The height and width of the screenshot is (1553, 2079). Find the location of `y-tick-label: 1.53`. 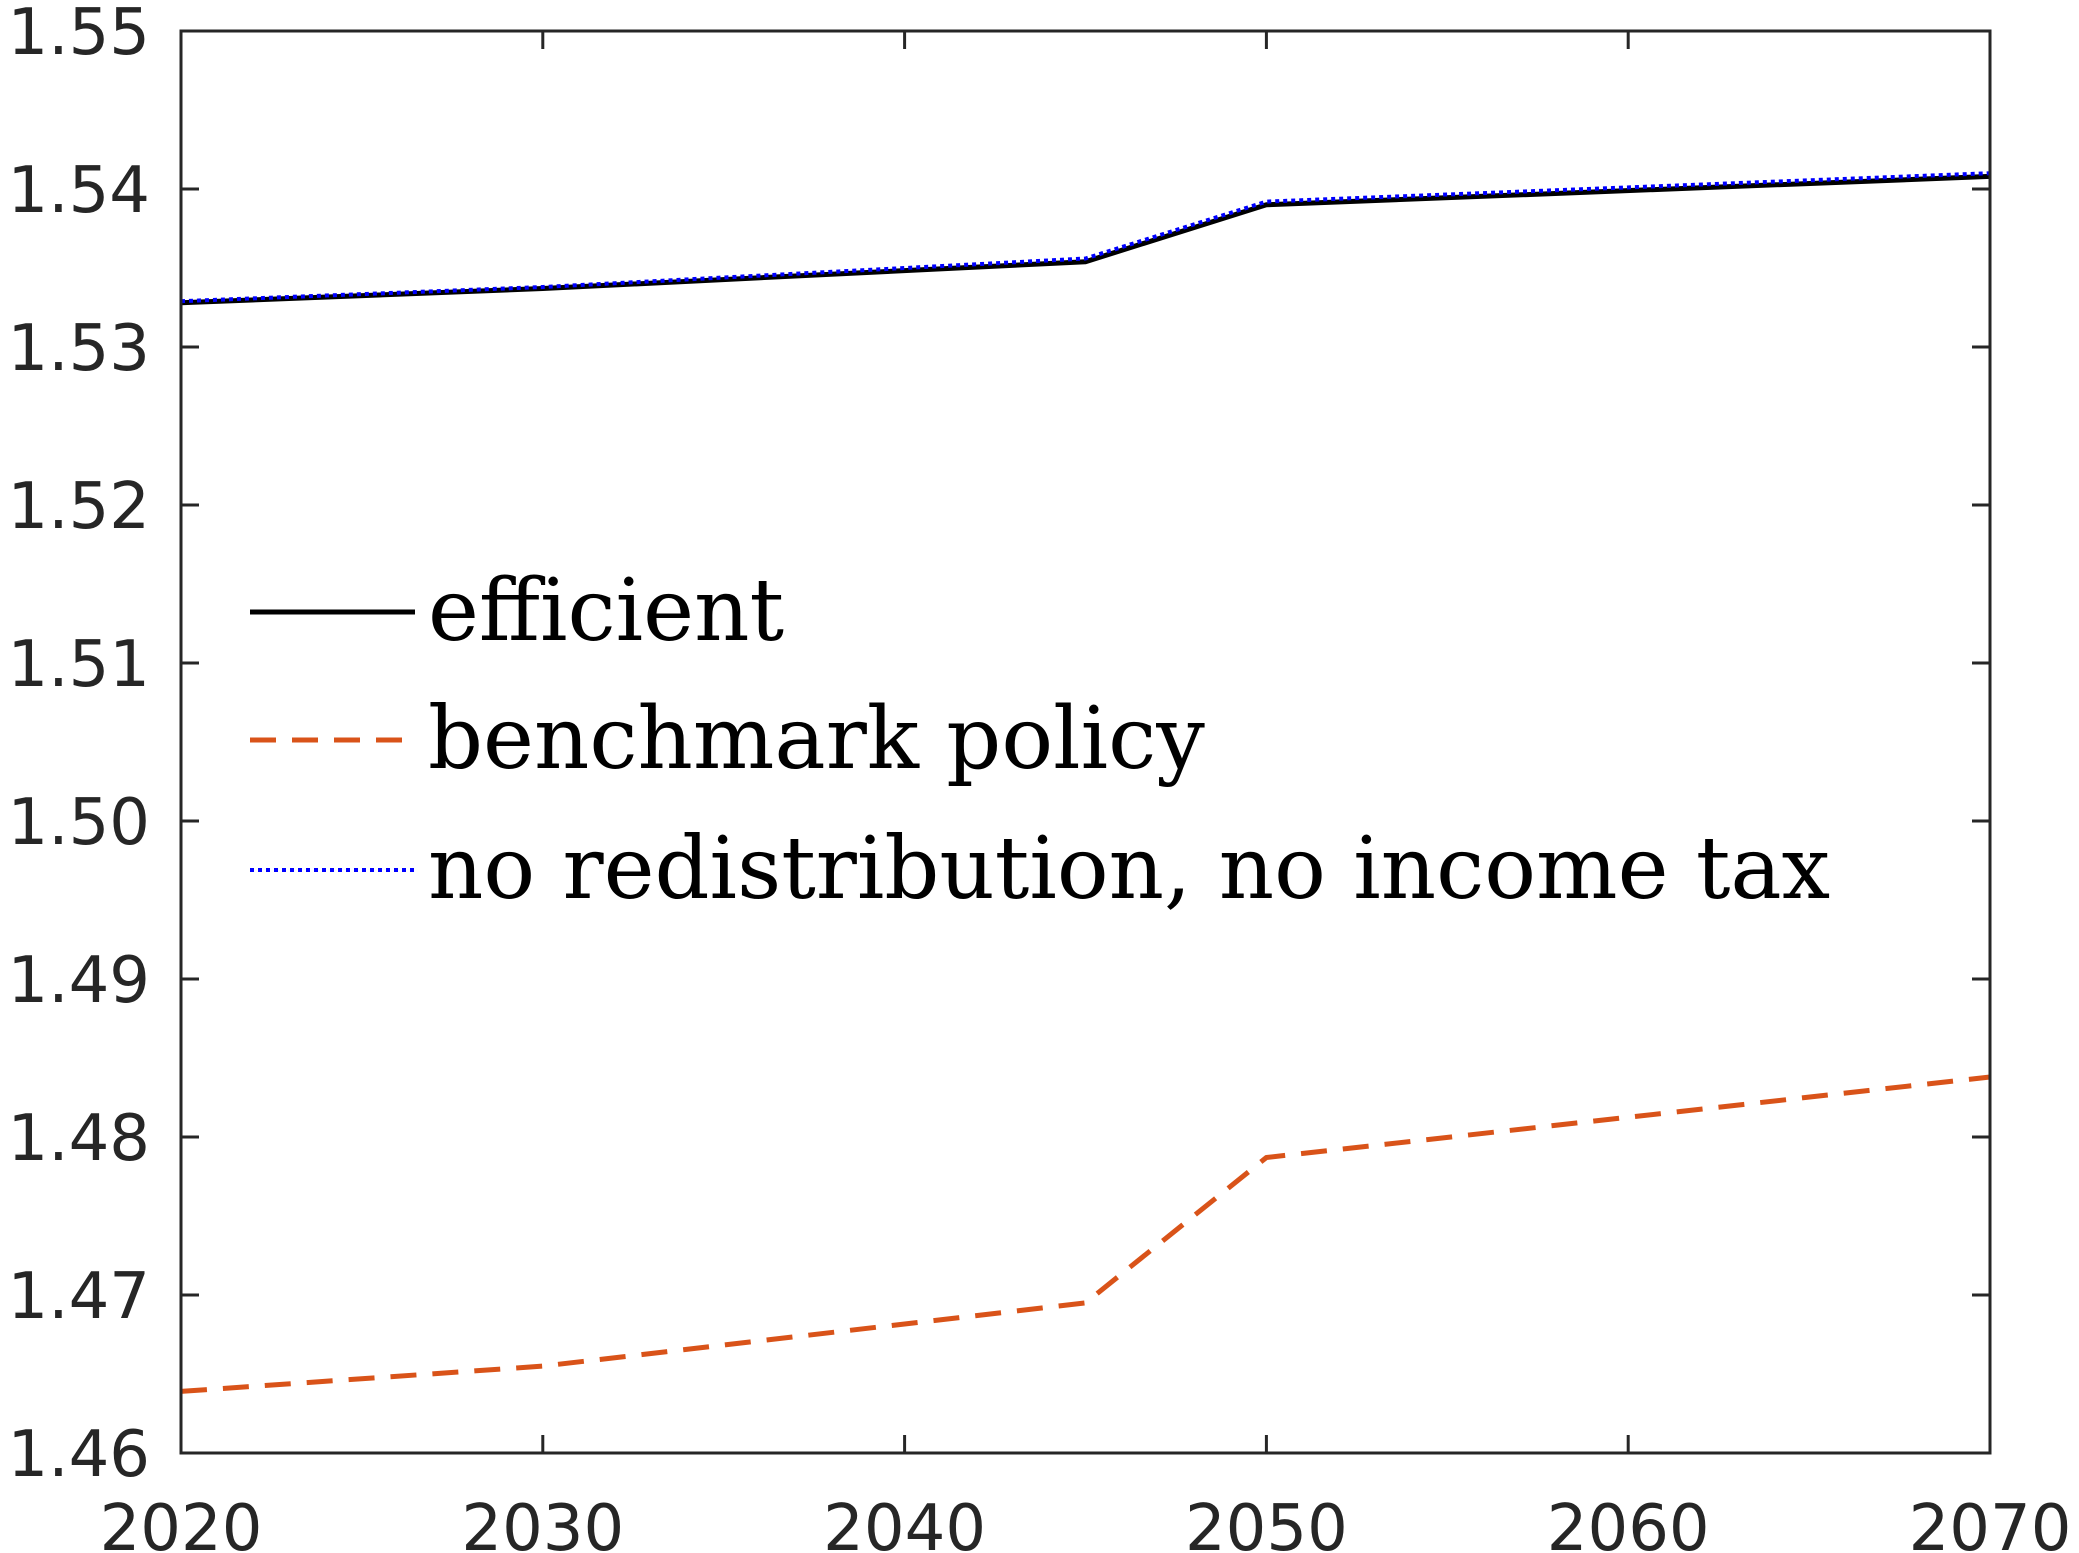

y-tick-label: 1.53 is located at coordinates (79, 349).